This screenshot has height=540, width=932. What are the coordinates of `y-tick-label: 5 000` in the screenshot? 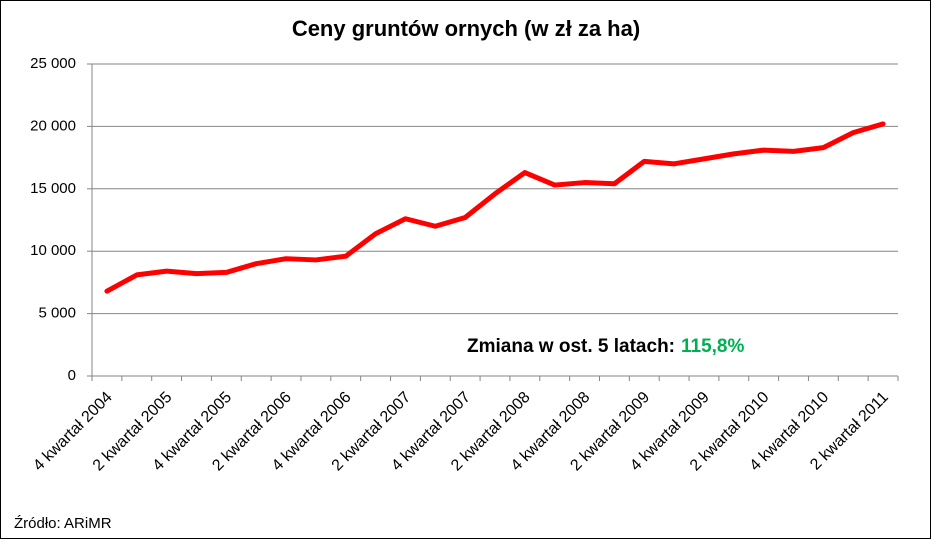 It's located at (57, 313).